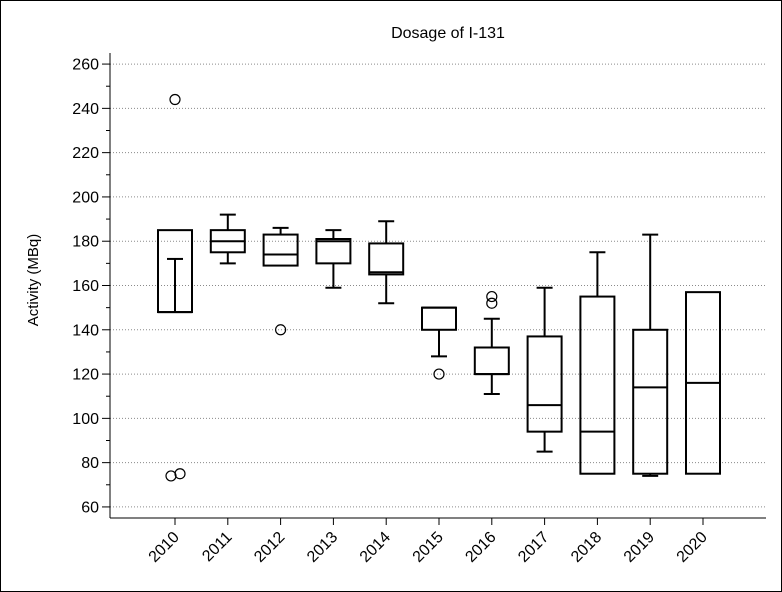 Image resolution: width=782 pixels, height=592 pixels. What do you see at coordinates (85, 153) in the screenshot?
I see `y-tick-label: 220` at bounding box center [85, 153].